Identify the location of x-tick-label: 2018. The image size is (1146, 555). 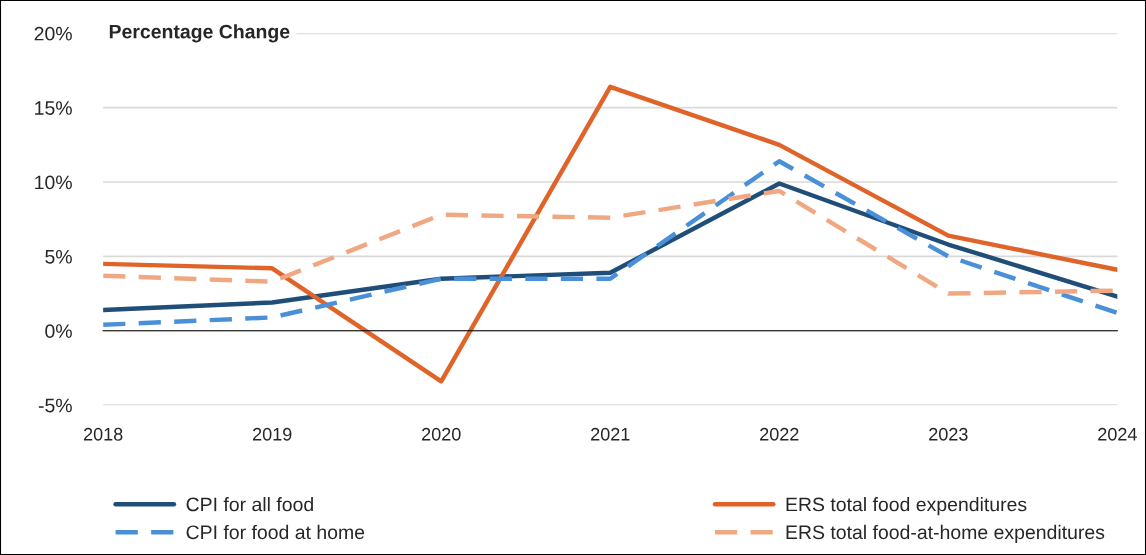
(103, 434).